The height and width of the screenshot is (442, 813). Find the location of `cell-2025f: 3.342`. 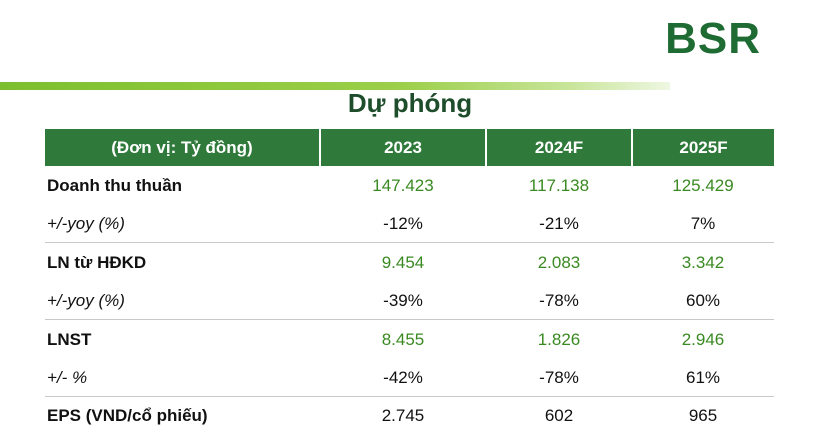

cell-2025f: 3.342 is located at coordinates (703, 262).